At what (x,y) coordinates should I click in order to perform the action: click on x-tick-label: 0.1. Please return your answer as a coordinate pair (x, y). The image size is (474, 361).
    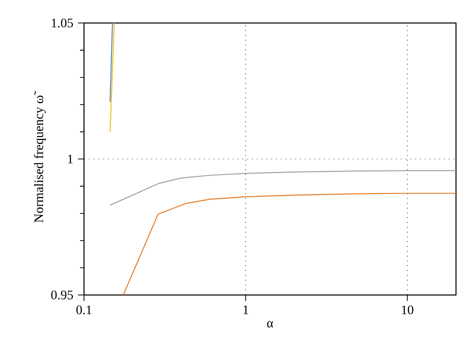
    Looking at the image, I should click on (84, 310).